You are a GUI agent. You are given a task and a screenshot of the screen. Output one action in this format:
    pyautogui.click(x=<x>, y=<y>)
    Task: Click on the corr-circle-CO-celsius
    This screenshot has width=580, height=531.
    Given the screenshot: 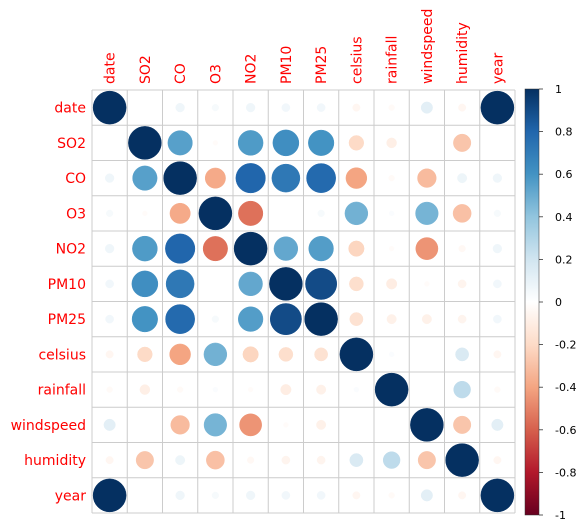 What is the action you would take?
    pyautogui.click(x=356, y=178)
    